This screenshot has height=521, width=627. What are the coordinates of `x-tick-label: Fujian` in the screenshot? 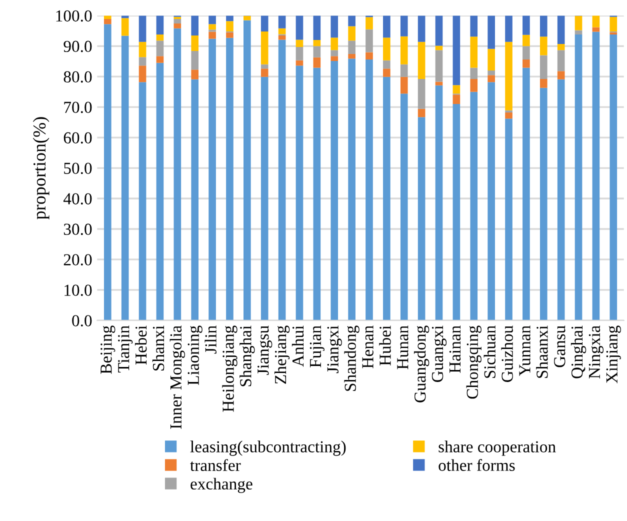 It's located at (317, 347).